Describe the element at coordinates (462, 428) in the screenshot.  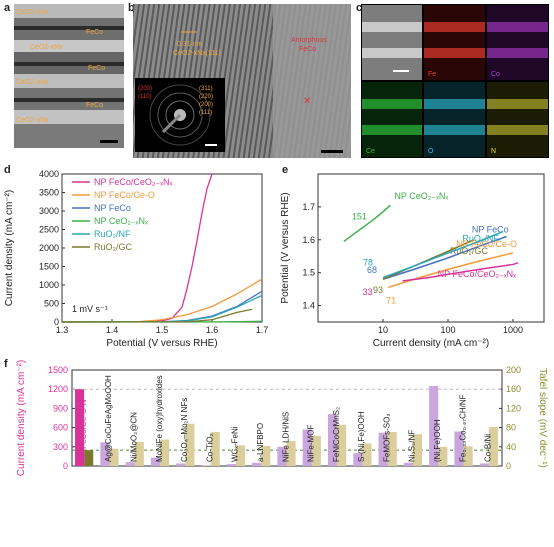
I see `category-label-15: Fe₀.₃₃Co₀.₆₇CH/NF` at that location.